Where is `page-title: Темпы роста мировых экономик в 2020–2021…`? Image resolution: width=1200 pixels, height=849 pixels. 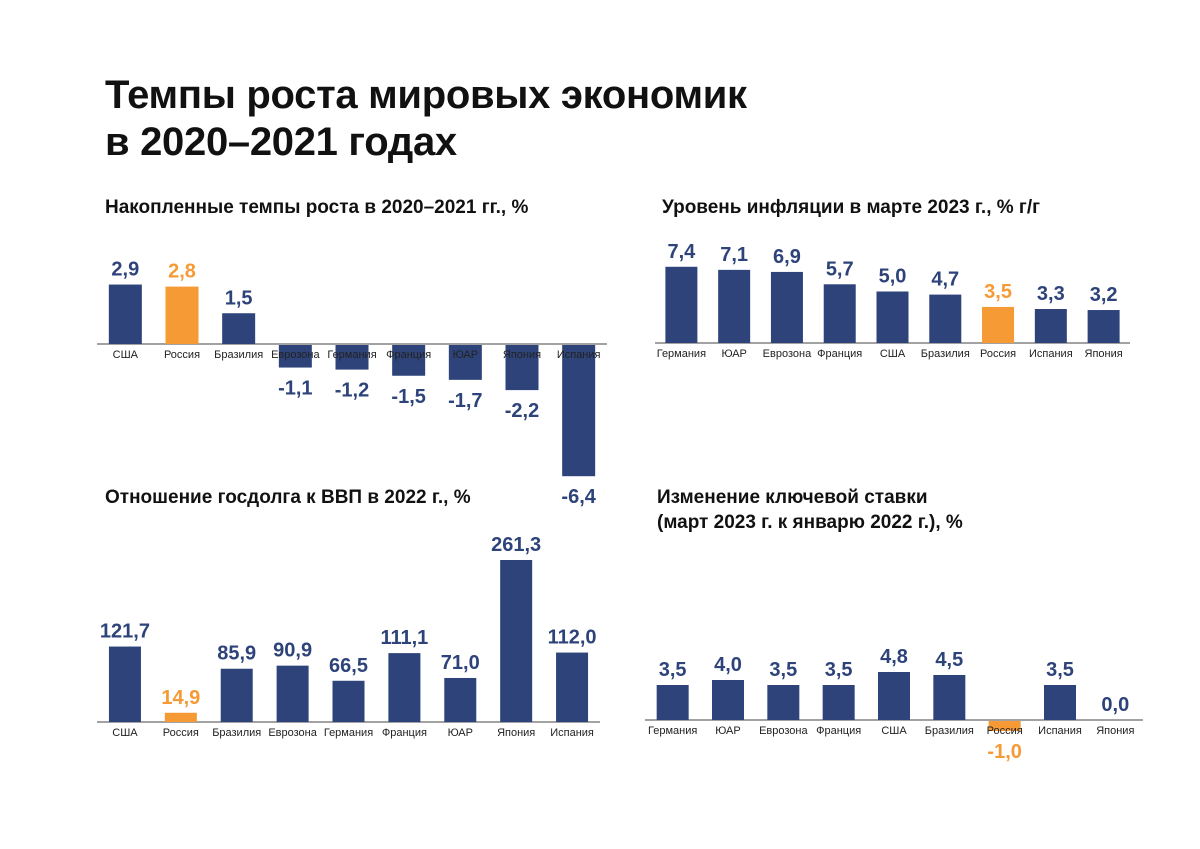
page-title: Темпы роста мировых экономик в 2020–2021… is located at coordinates (426, 119).